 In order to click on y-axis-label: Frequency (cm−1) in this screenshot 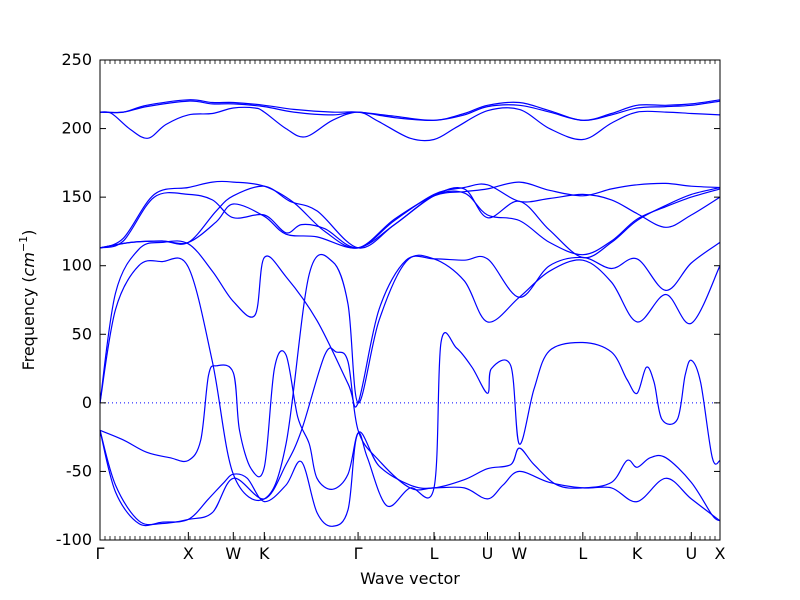, I will do `click(27, 300)`.